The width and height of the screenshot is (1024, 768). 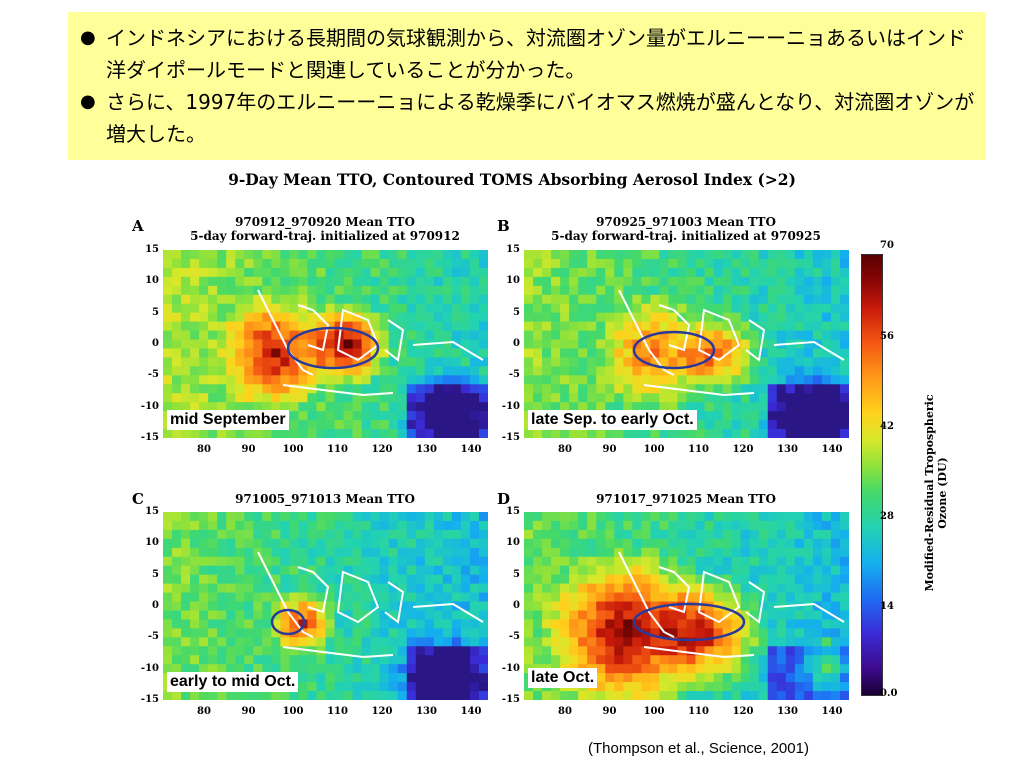 What do you see at coordinates (504, 499) in the screenshot?
I see `panel-letter: D` at bounding box center [504, 499].